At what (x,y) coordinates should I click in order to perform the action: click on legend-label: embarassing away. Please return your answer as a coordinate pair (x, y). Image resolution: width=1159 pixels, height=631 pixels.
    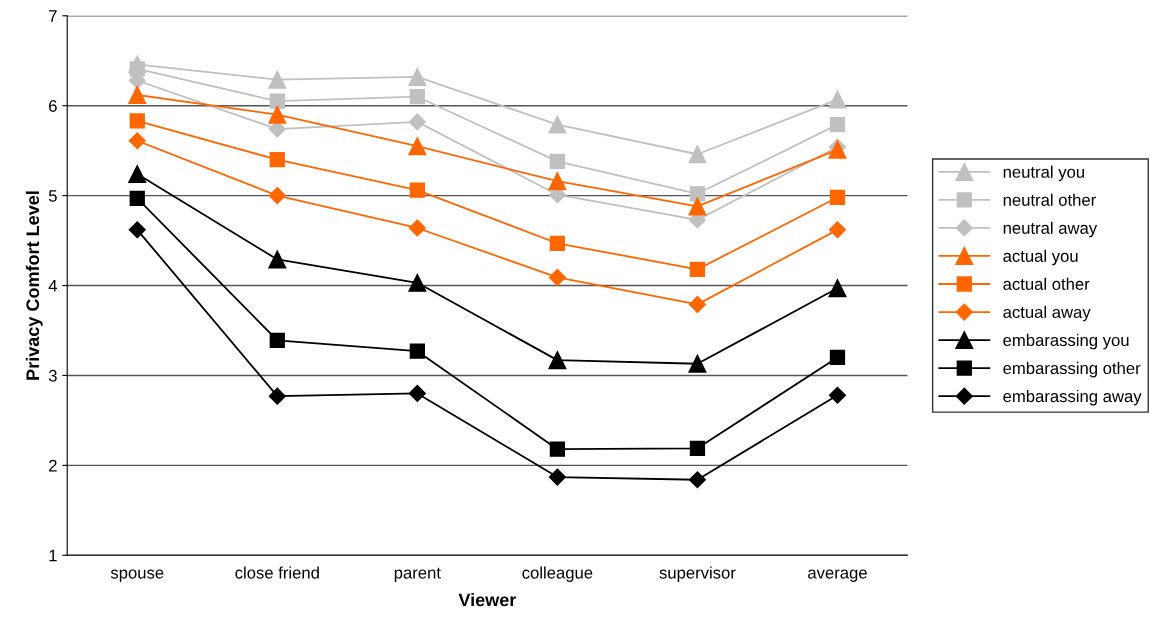
    Looking at the image, I should click on (1072, 397).